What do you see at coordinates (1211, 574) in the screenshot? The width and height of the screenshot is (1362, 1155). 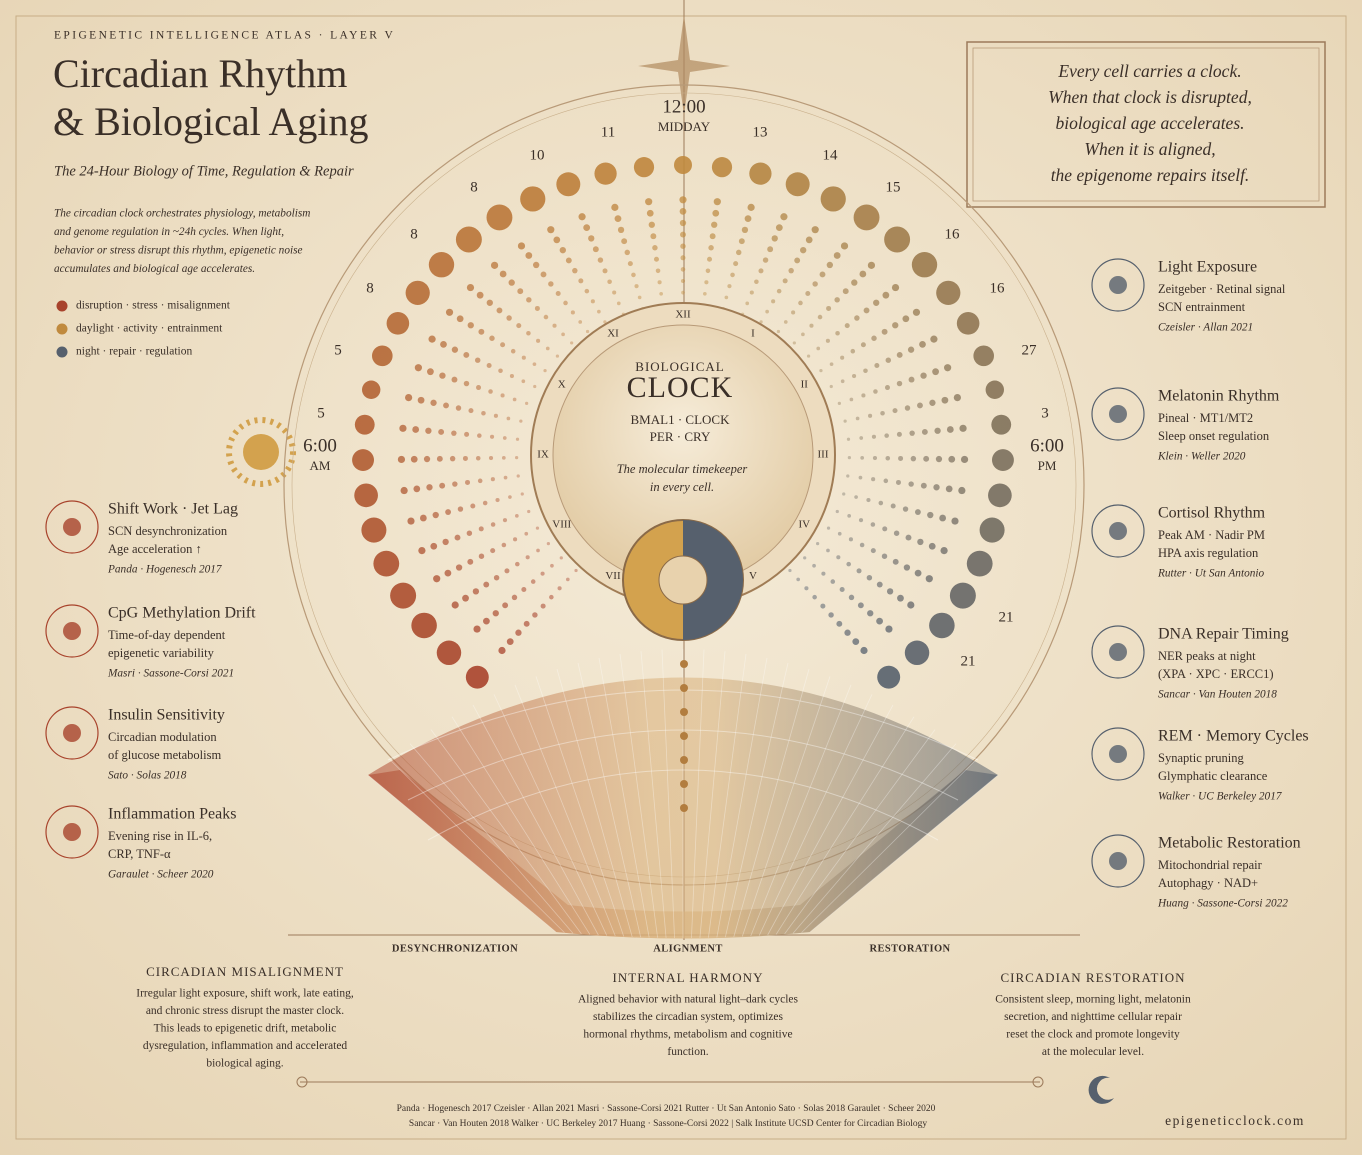 I see `card-citation: Rutter · Ut San Antonio` at bounding box center [1211, 574].